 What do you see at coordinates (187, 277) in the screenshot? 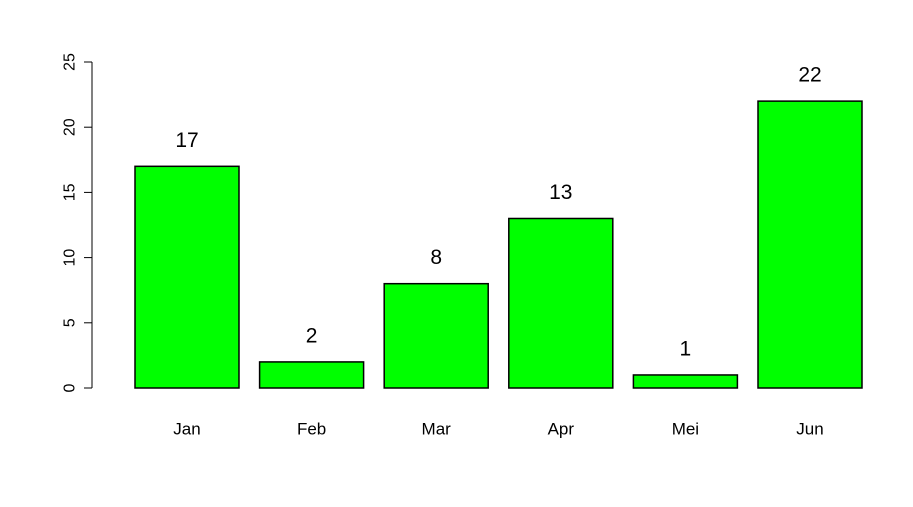
I see `bar-jan` at bounding box center [187, 277].